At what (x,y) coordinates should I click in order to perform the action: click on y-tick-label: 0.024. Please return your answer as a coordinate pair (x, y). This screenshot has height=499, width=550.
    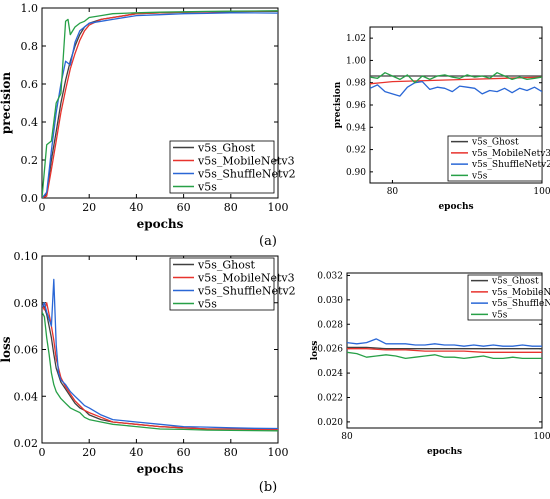
    Looking at the image, I should click on (330, 374).